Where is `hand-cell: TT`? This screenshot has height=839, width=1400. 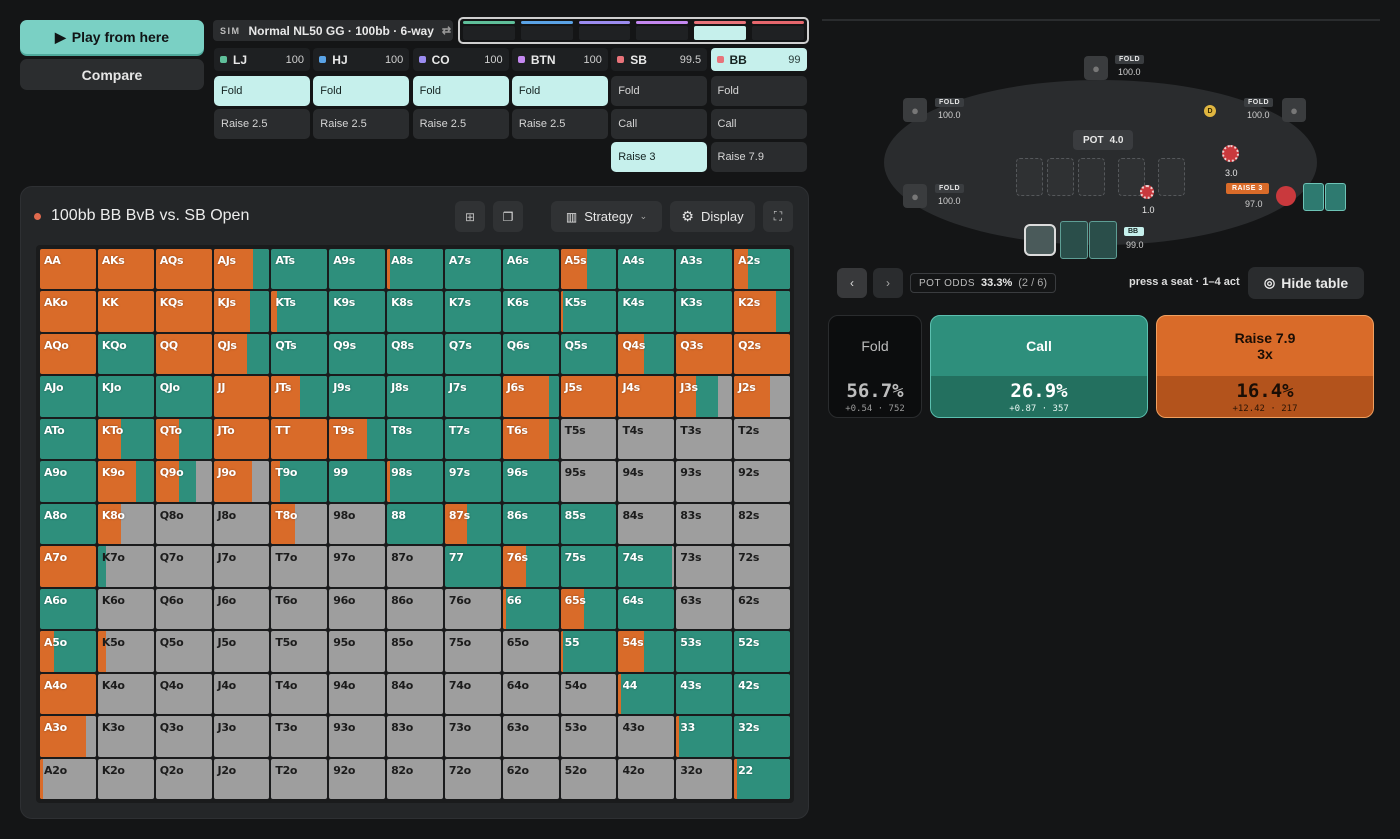 hand-cell: TT is located at coordinates (299, 439).